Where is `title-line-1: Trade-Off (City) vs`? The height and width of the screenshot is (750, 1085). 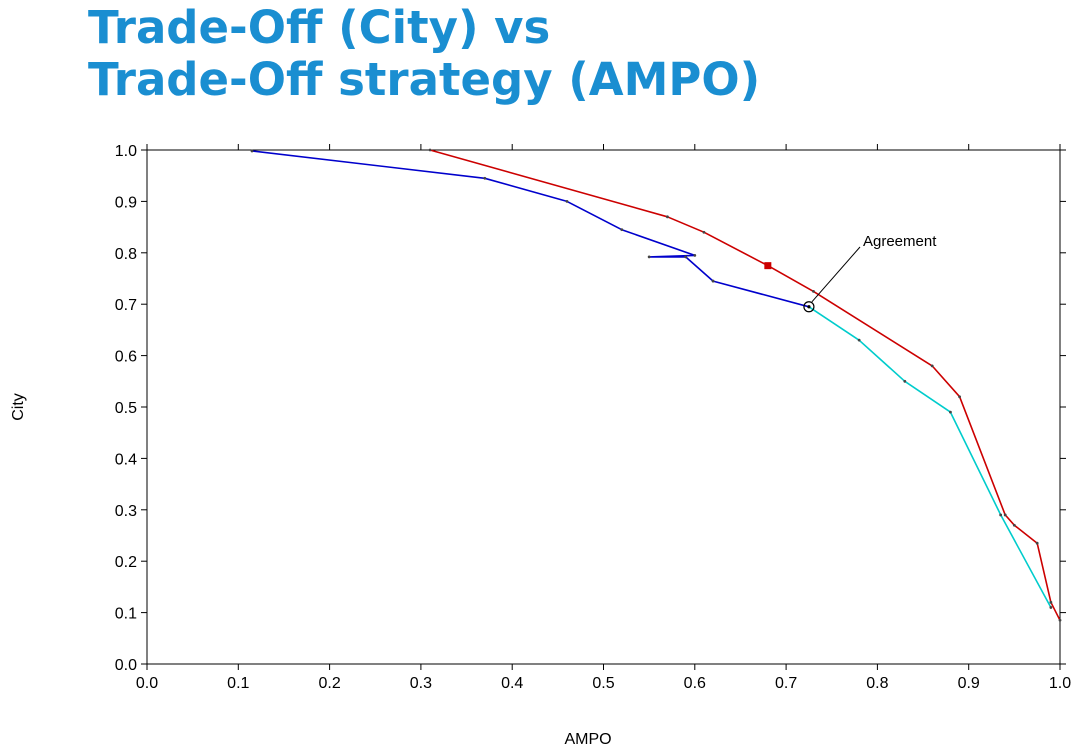
title-line-1: Trade-Off (City) vs is located at coordinates (319, 27).